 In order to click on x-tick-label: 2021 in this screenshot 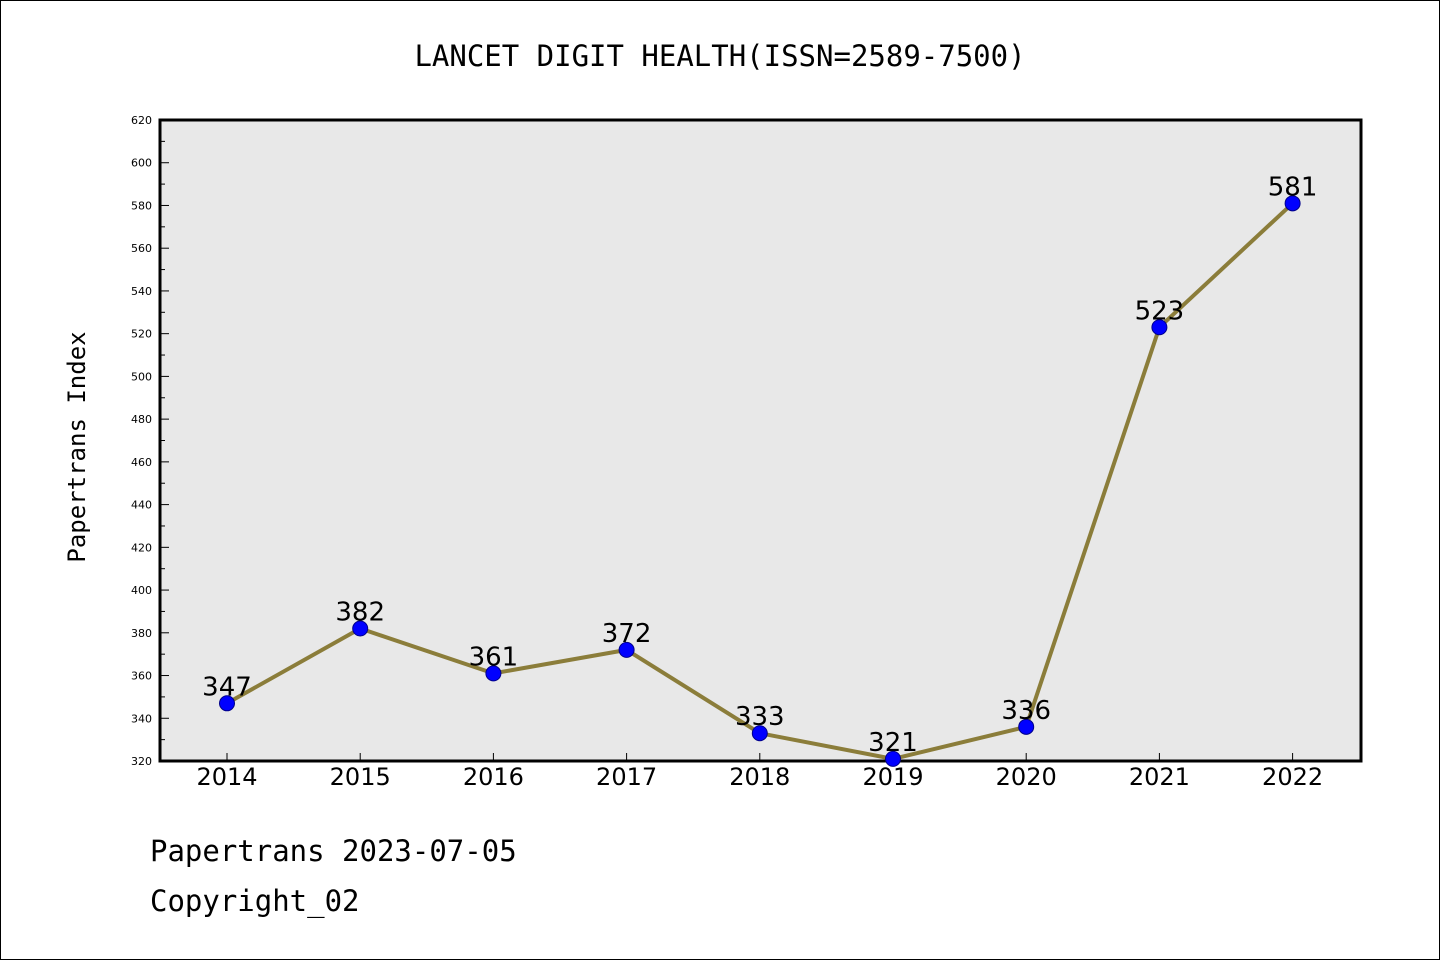, I will do `click(1159, 777)`.